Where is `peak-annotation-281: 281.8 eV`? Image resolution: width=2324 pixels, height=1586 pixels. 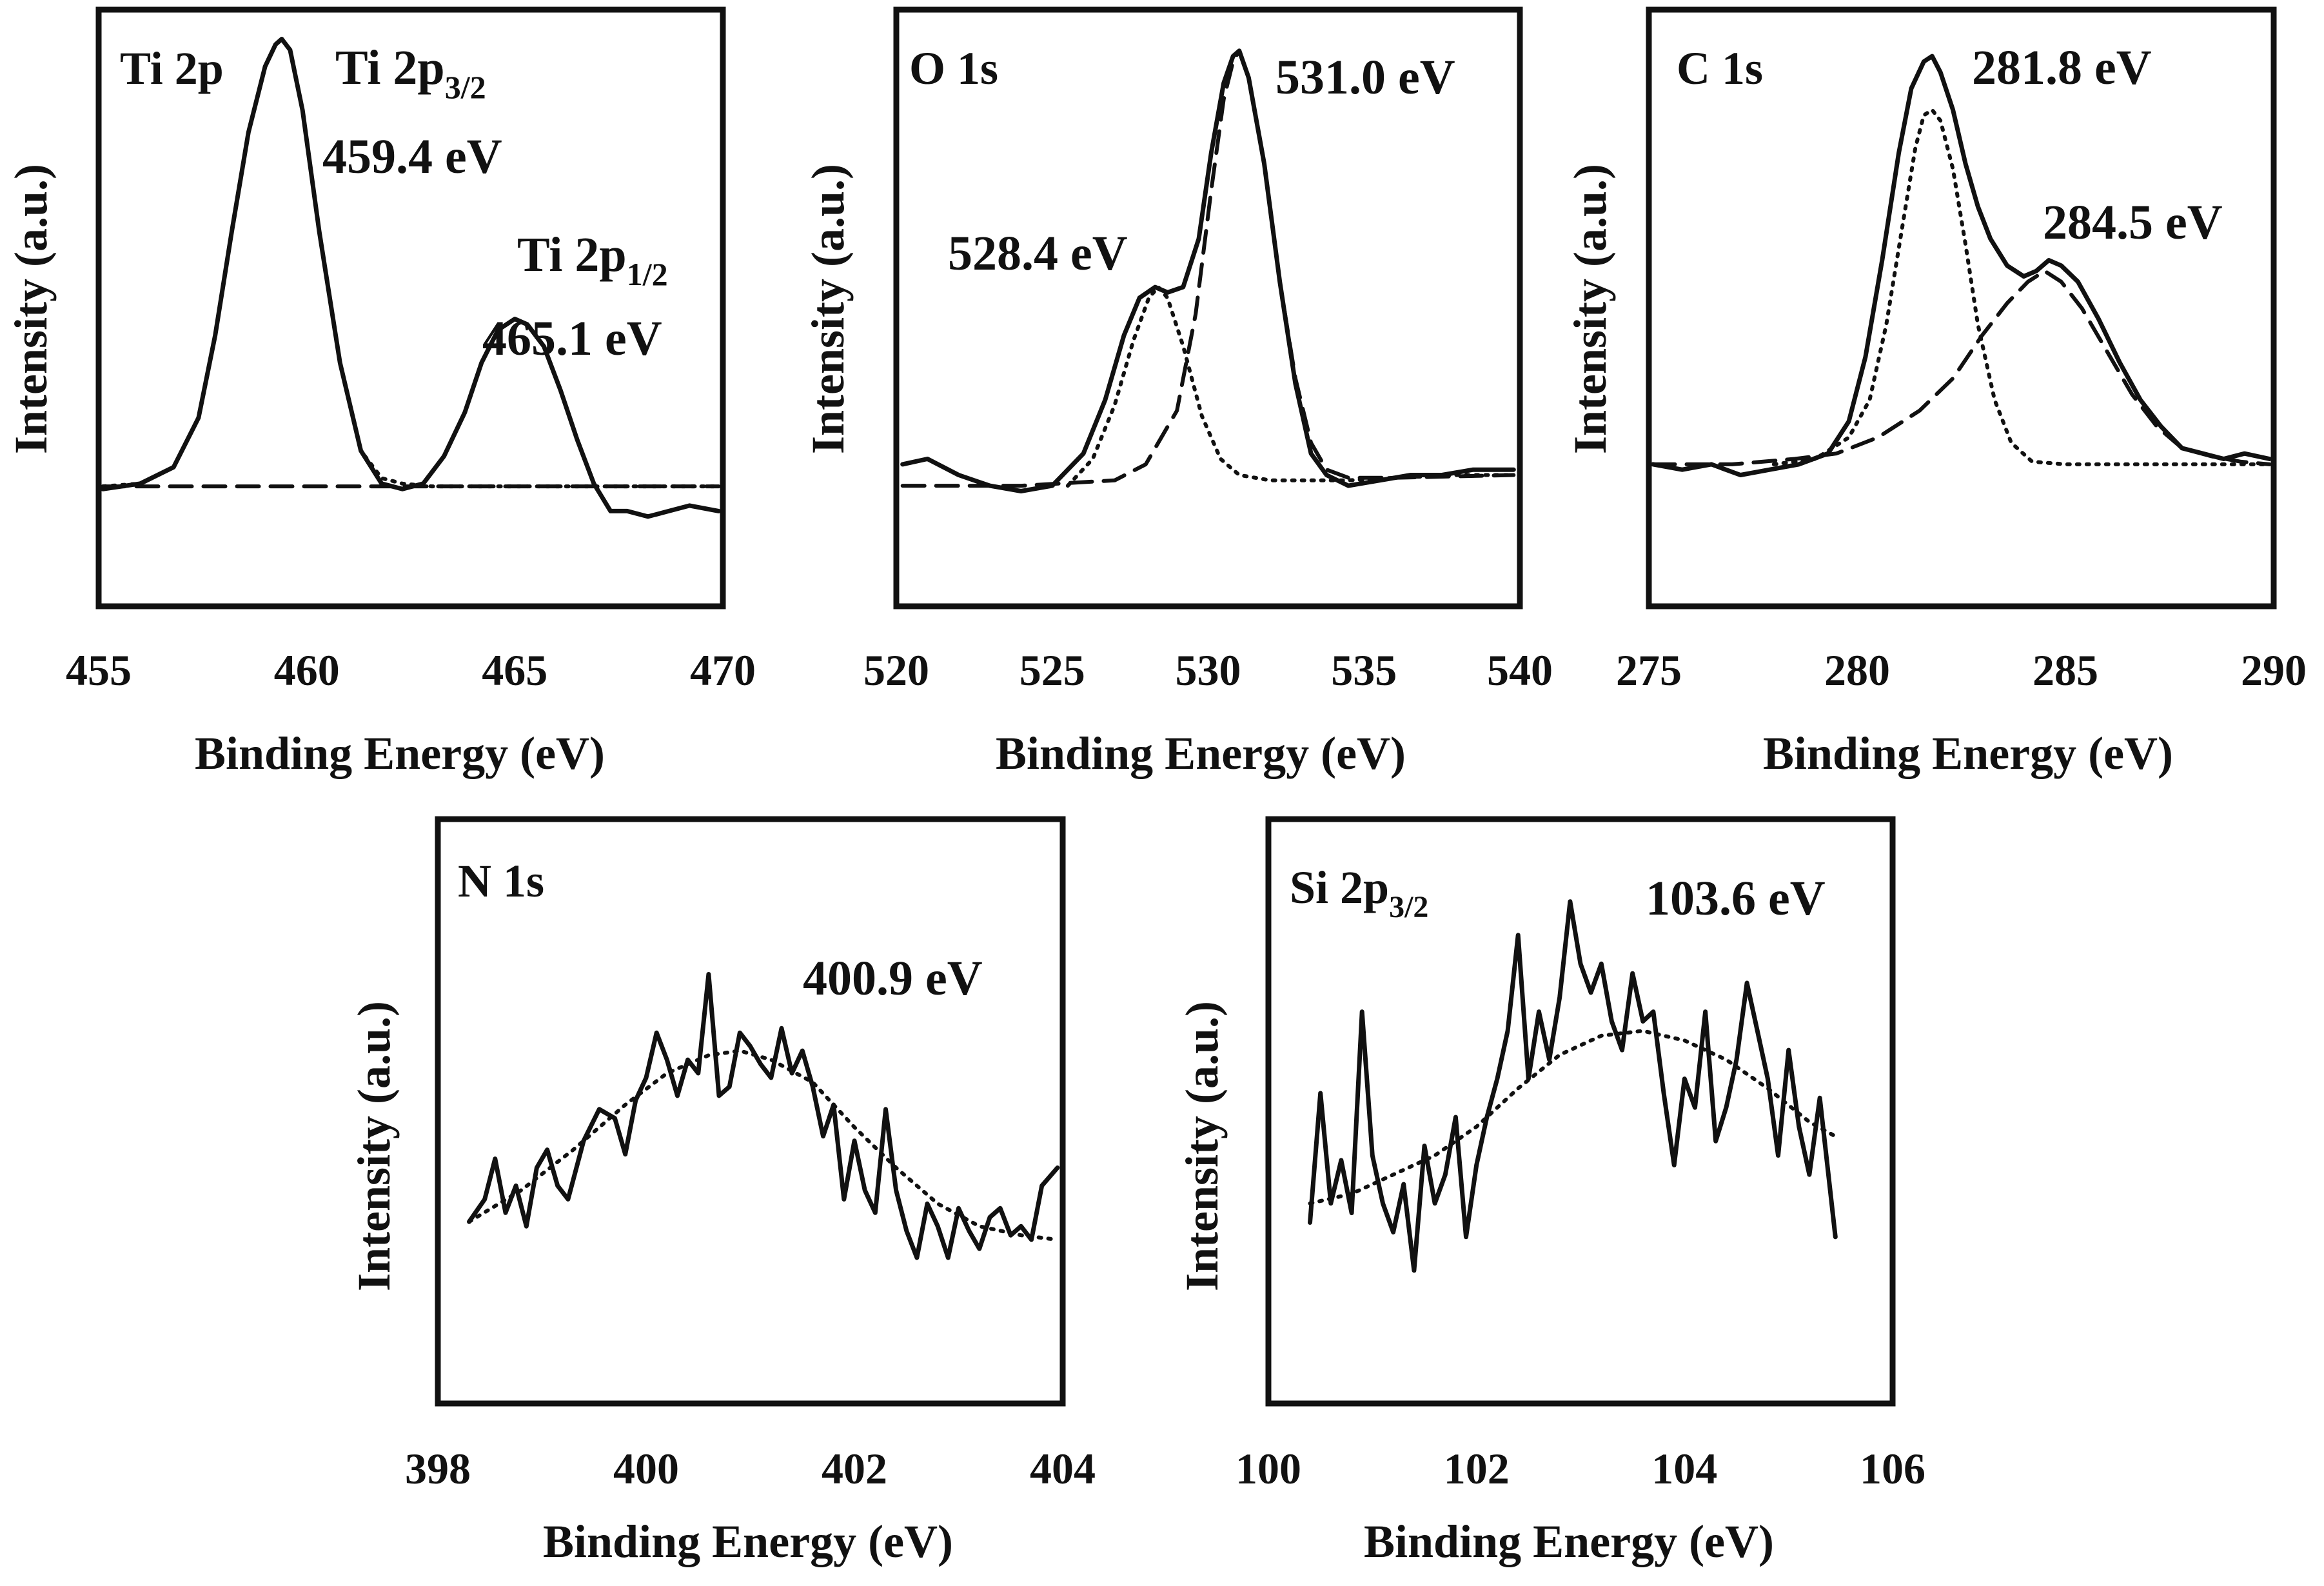
peak-annotation-281: 281.8 eV is located at coordinates (2062, 68).